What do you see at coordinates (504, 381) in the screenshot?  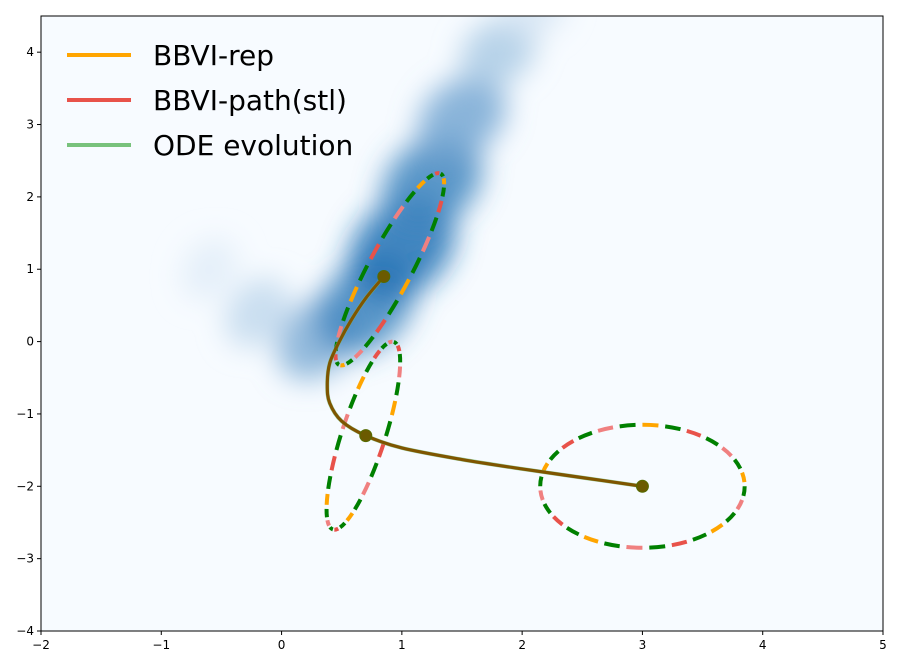 I see `marker-layer` at bounding box center [504, 381].